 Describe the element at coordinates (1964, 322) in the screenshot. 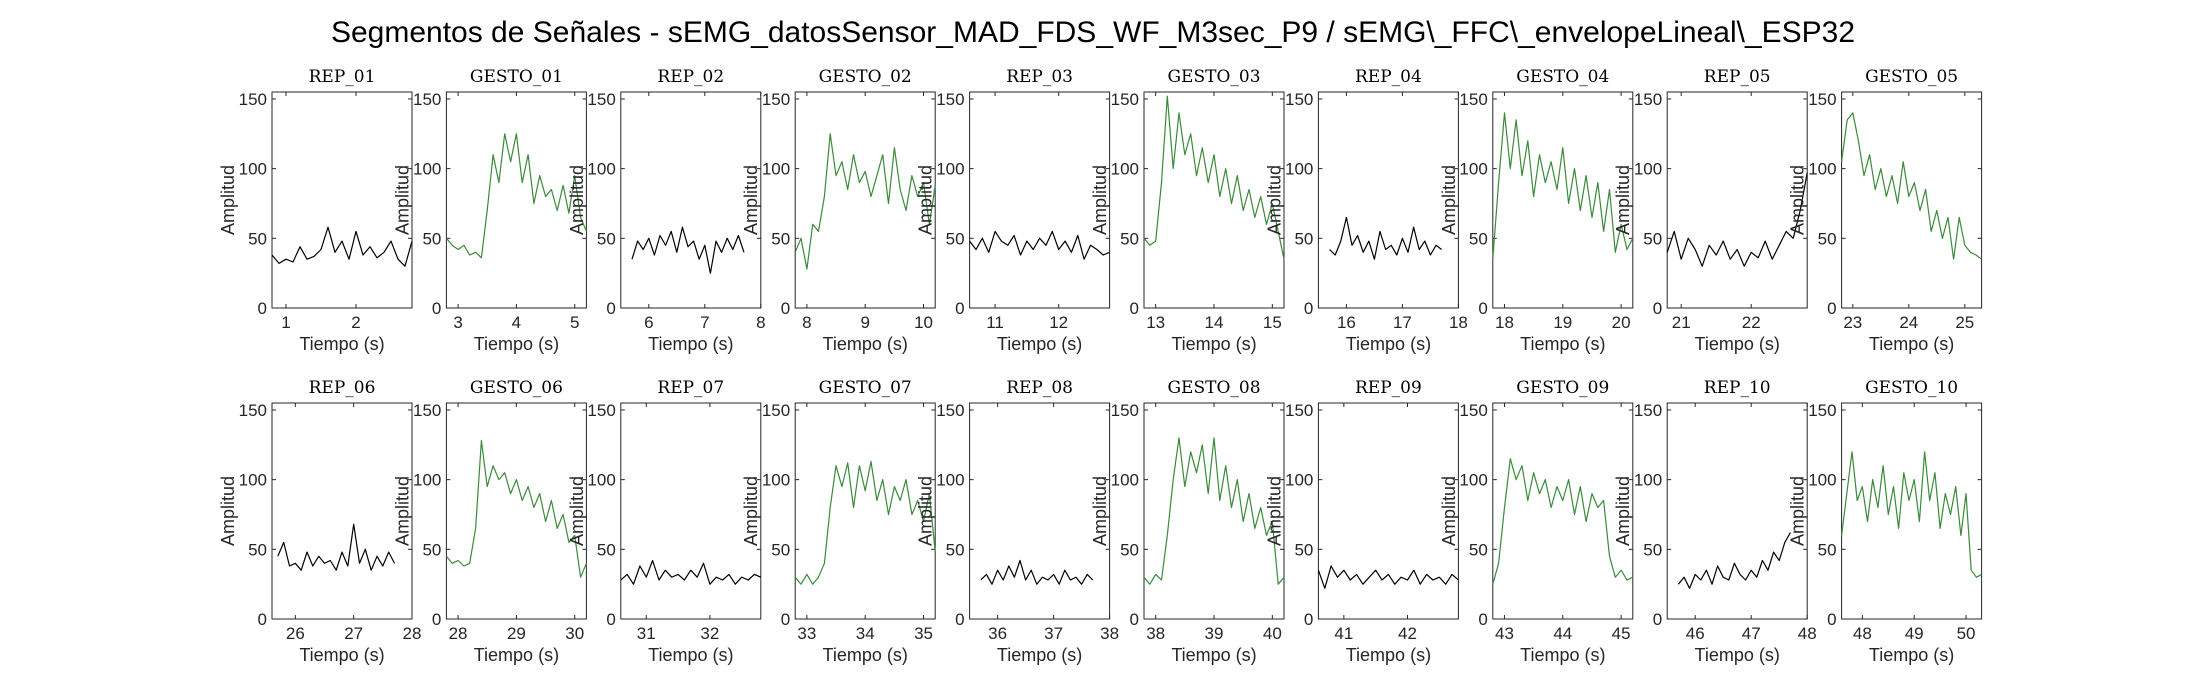

I see `x-tick-label: 25` at that location.